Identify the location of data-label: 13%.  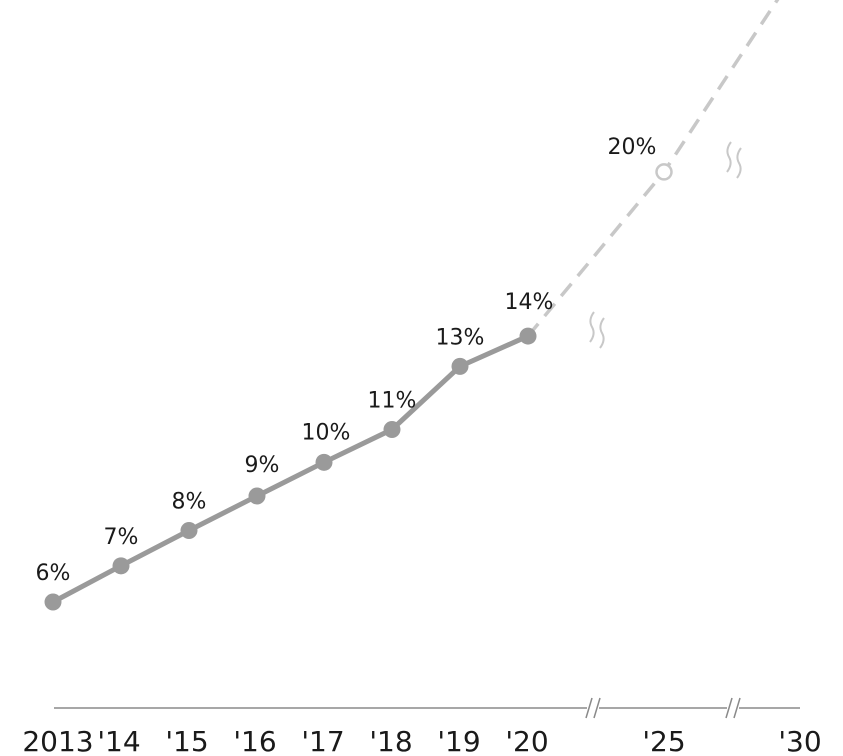
(460, 337).